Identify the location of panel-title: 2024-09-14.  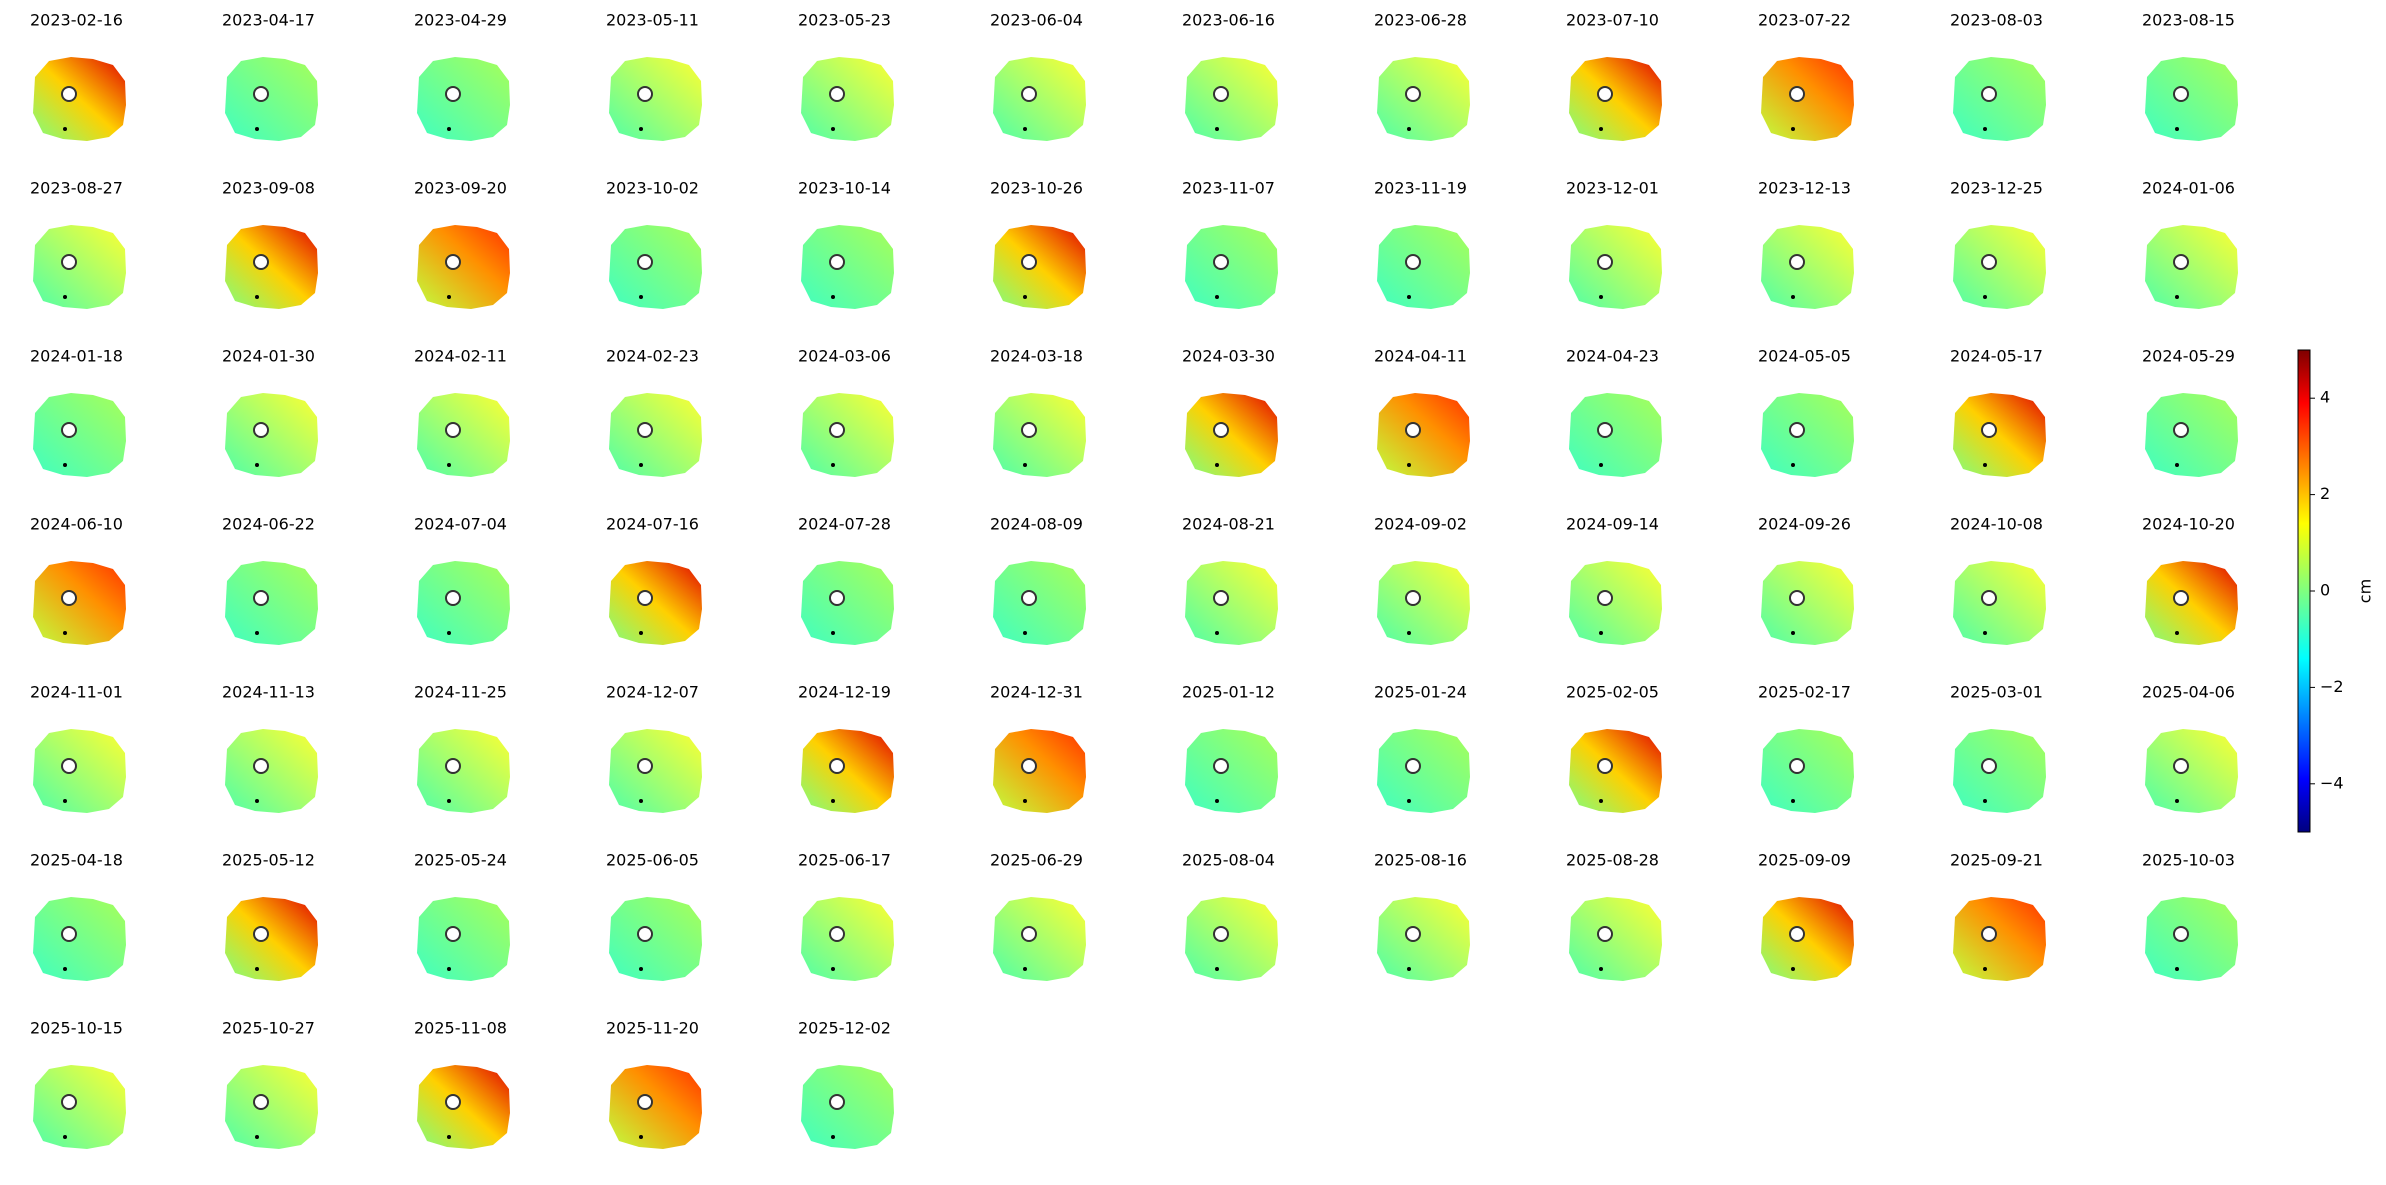
(1612, 524).